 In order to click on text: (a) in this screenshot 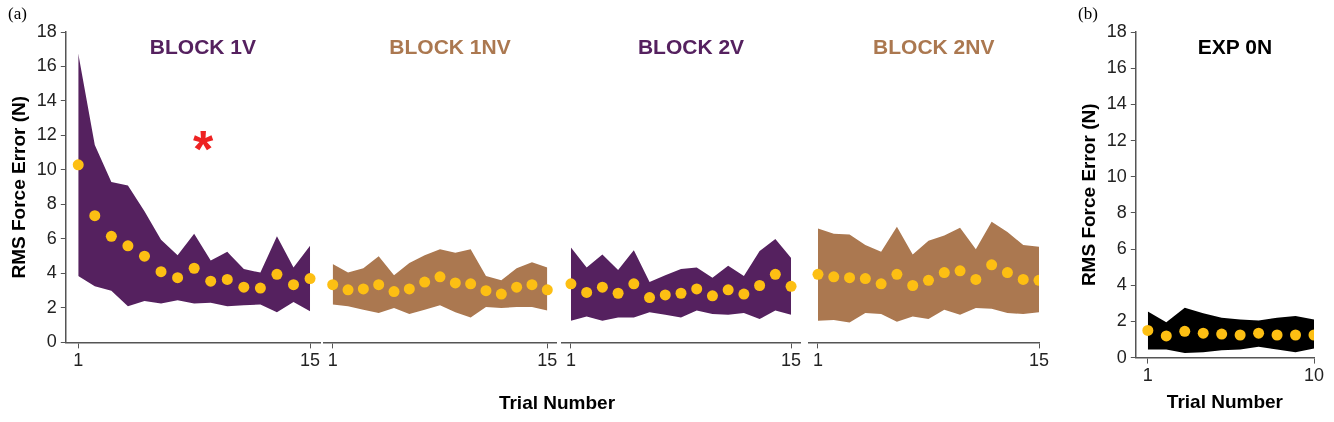, I will do `click(17, 13)`.